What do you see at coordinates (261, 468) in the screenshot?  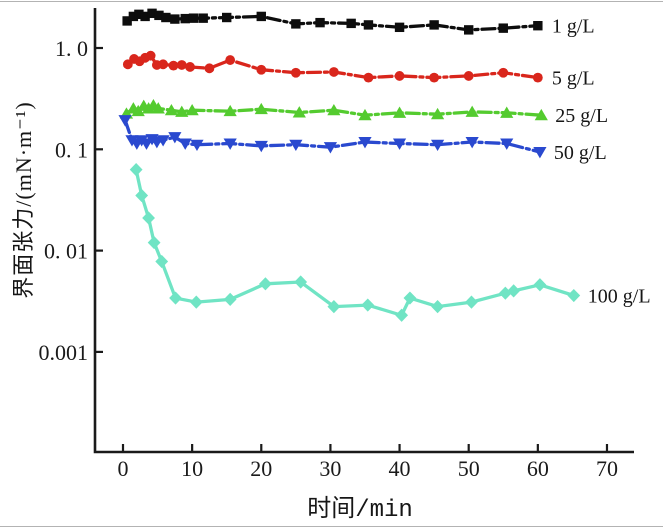 I see `x-tick-label: 20` at bounding box center [261, 468].